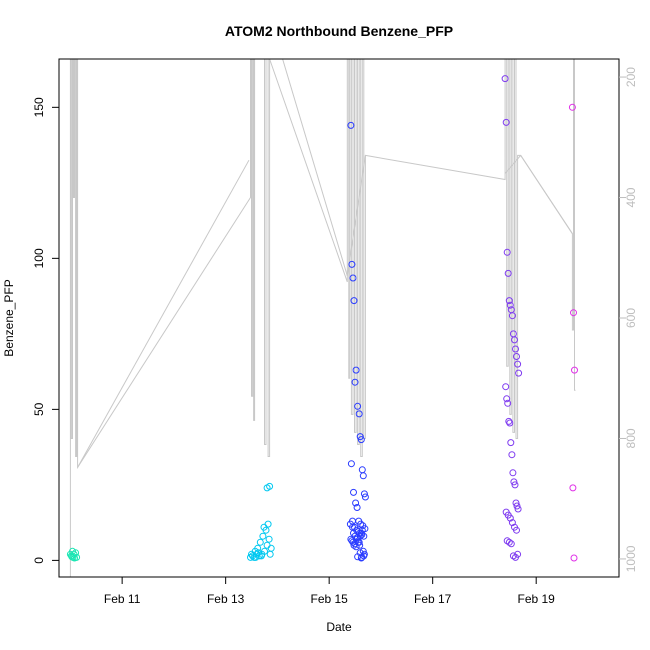  I want to click on x-tick-label: Feb 11, so click(122, 599).